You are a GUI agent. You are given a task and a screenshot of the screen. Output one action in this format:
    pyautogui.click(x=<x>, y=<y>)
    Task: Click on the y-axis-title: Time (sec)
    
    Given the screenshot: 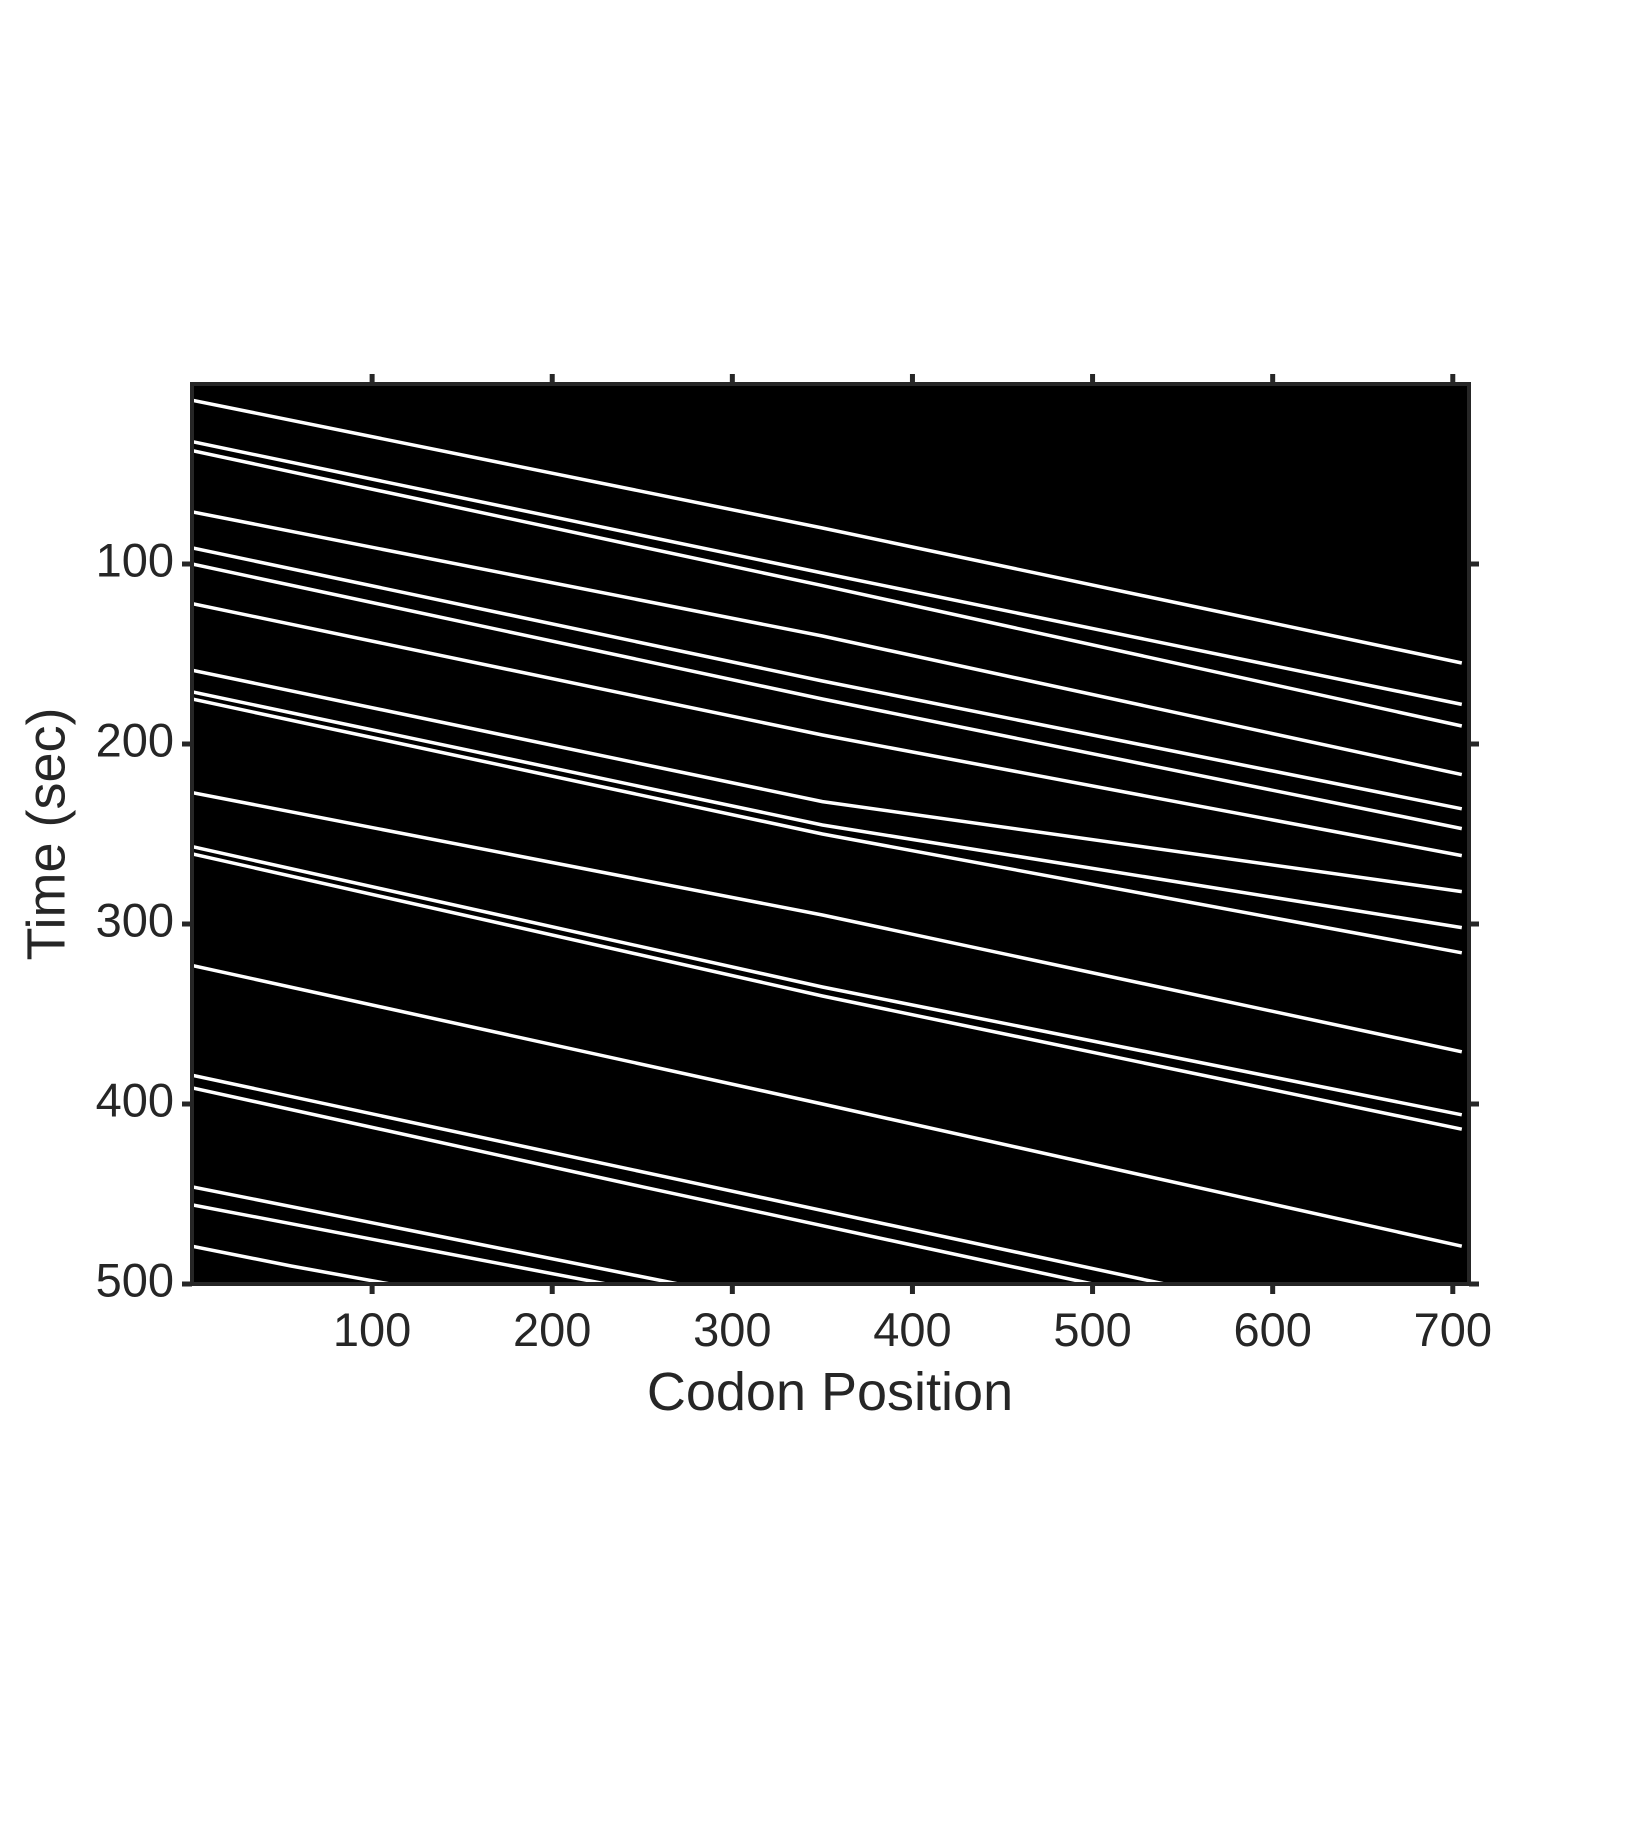 What is the action you would take?
    pyautogui.click(x=46, y=834)
    